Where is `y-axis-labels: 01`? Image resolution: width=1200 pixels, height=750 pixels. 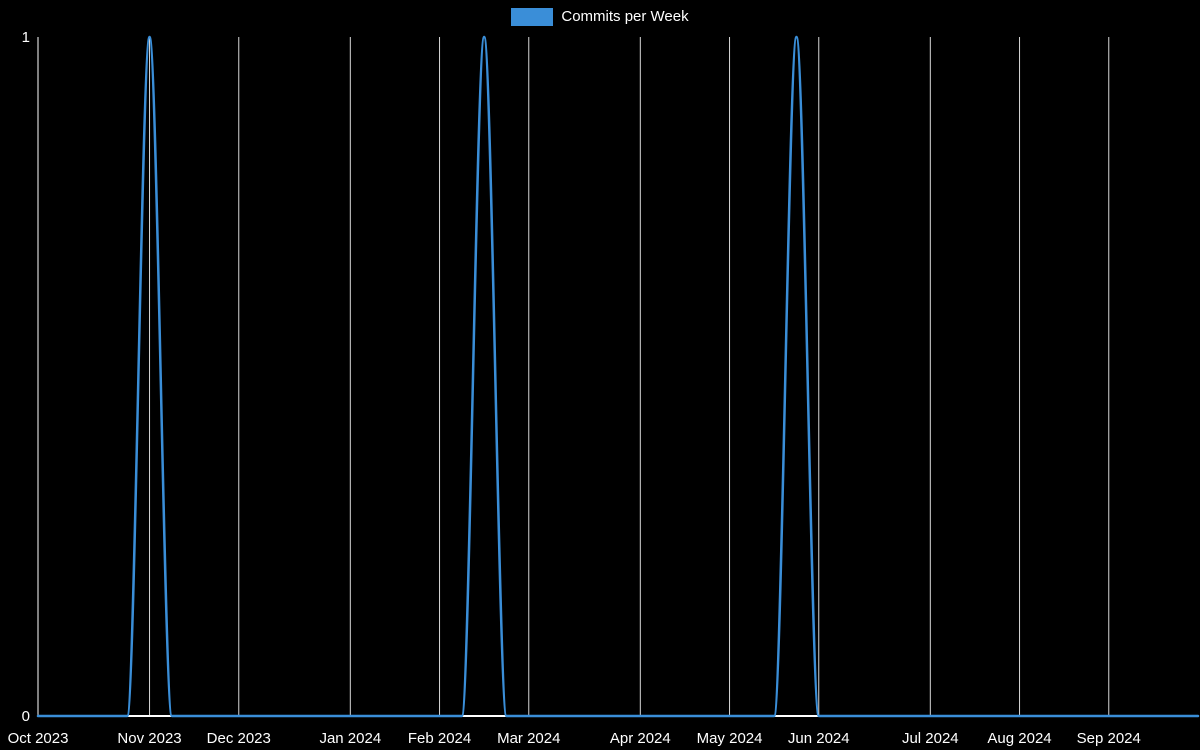 y-axis-labels: 01 is located at coordinates (26, 377).